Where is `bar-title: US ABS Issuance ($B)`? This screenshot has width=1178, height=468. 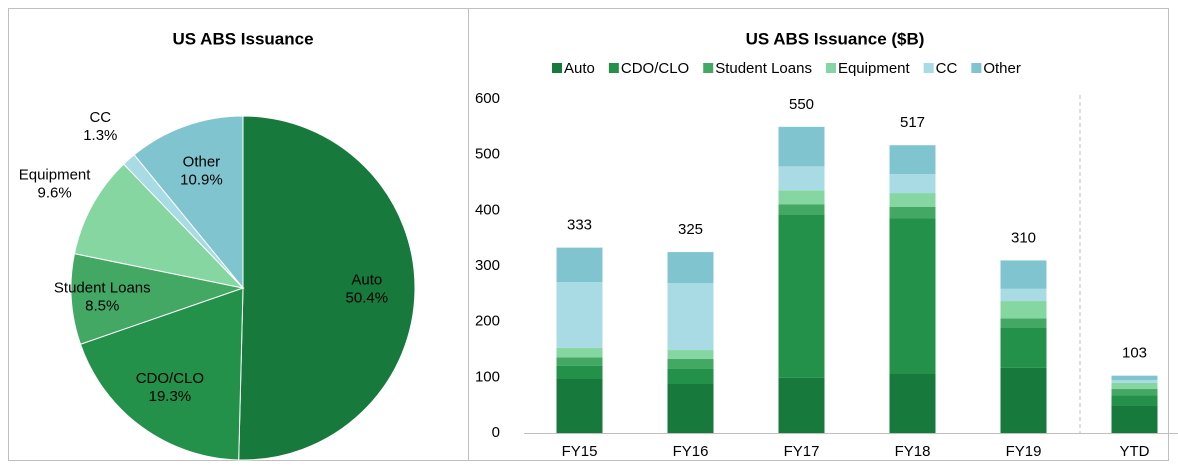
bar-title: US ABS Issuance ($B) is located at coordinates (835, 38).